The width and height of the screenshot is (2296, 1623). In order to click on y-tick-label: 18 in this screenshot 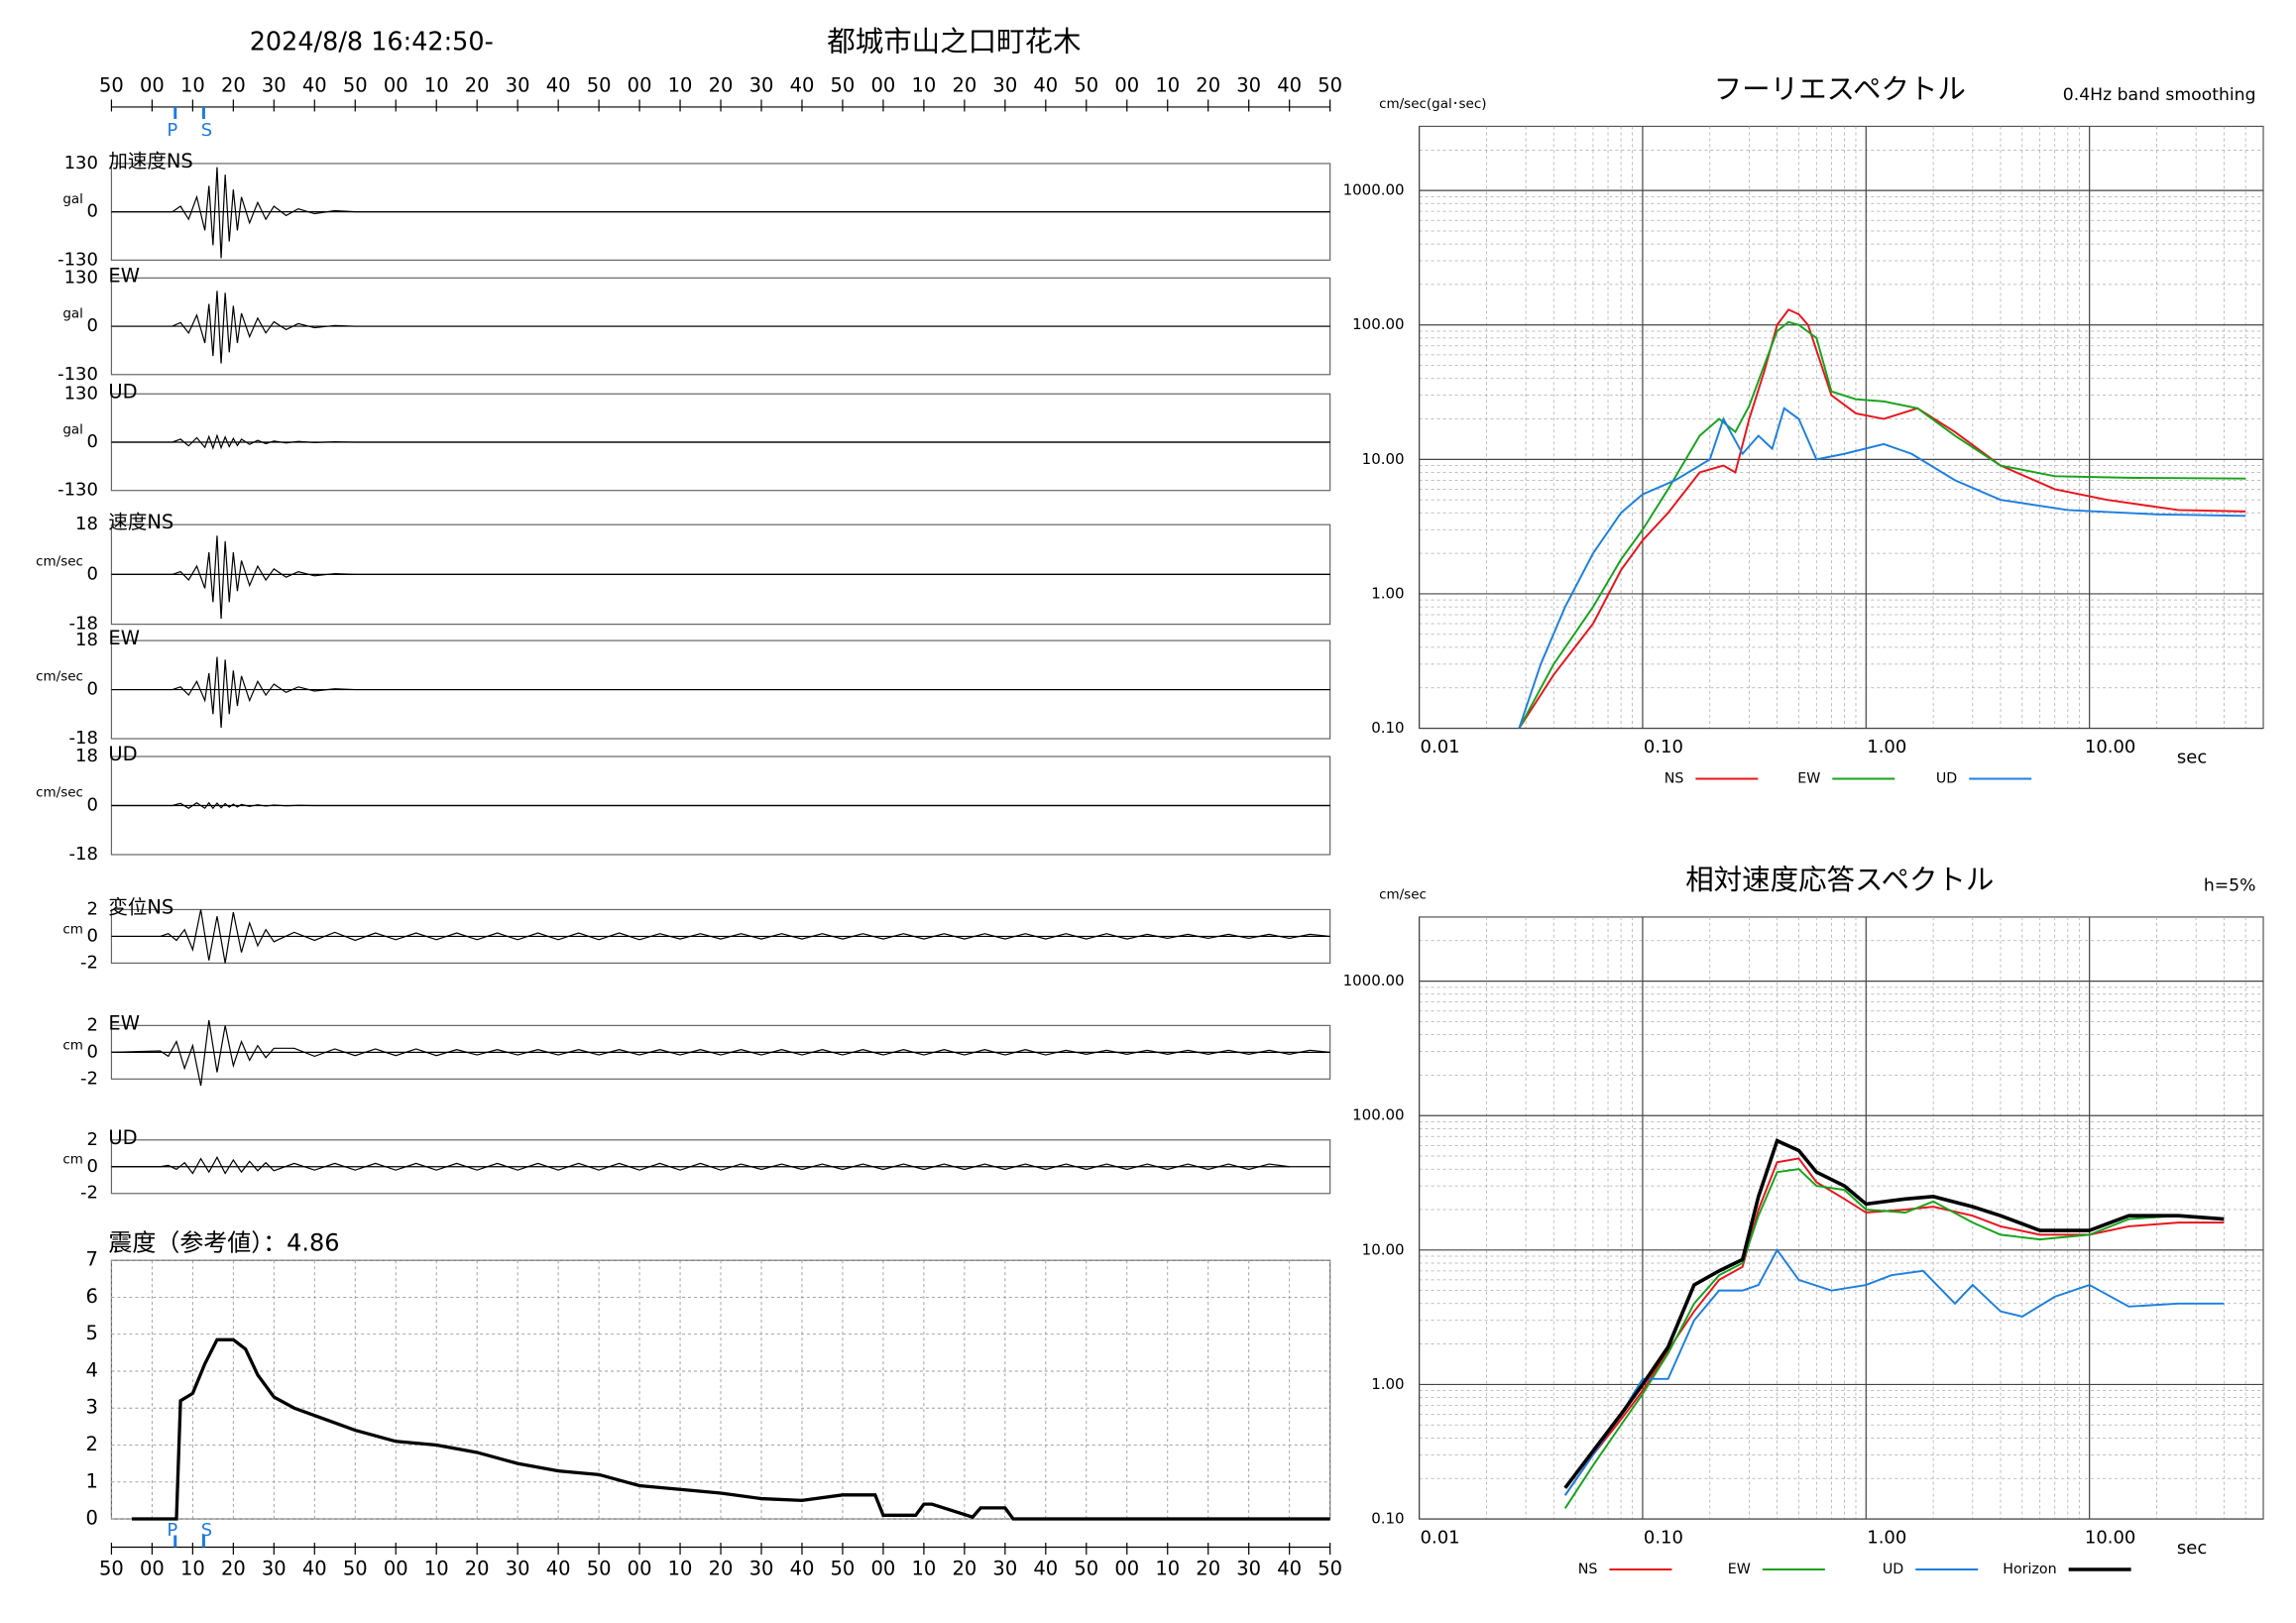, I will do `click(86, 524)`.